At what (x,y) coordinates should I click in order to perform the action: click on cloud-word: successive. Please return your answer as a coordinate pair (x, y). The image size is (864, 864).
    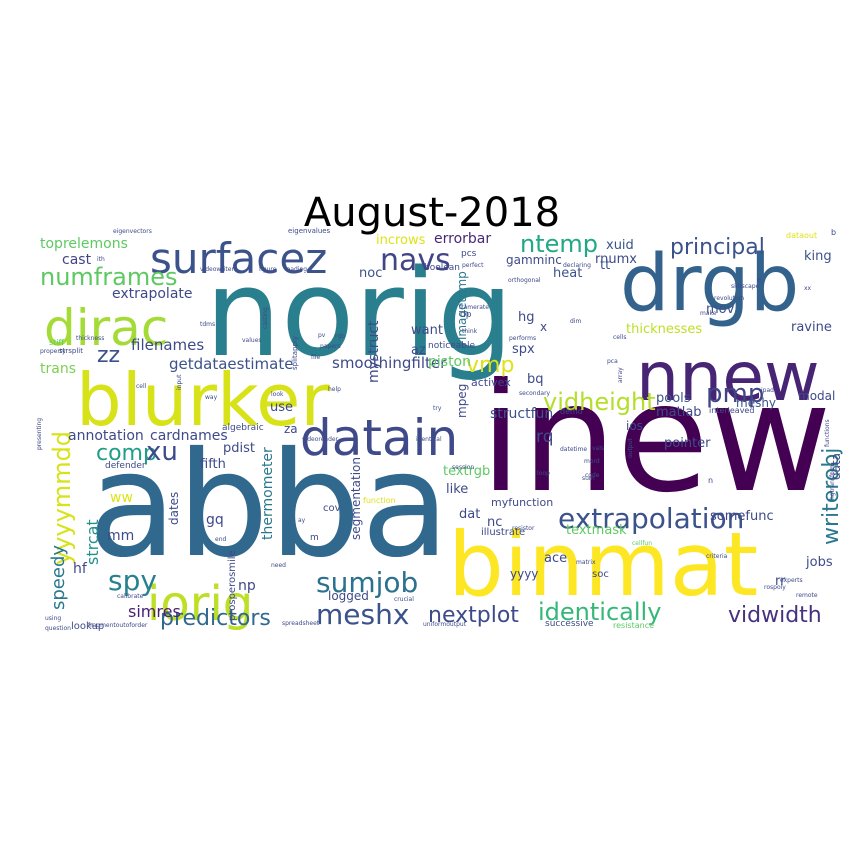
    Looking at the image, I should click on (569, 624).